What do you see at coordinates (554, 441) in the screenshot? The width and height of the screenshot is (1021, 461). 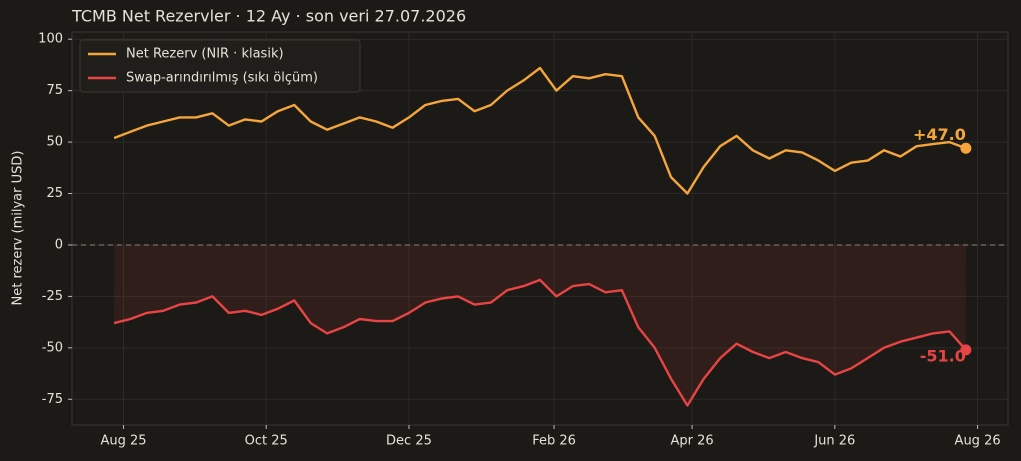 I see `x-tick-label: Feb 26` at bounding box center [554, 441].